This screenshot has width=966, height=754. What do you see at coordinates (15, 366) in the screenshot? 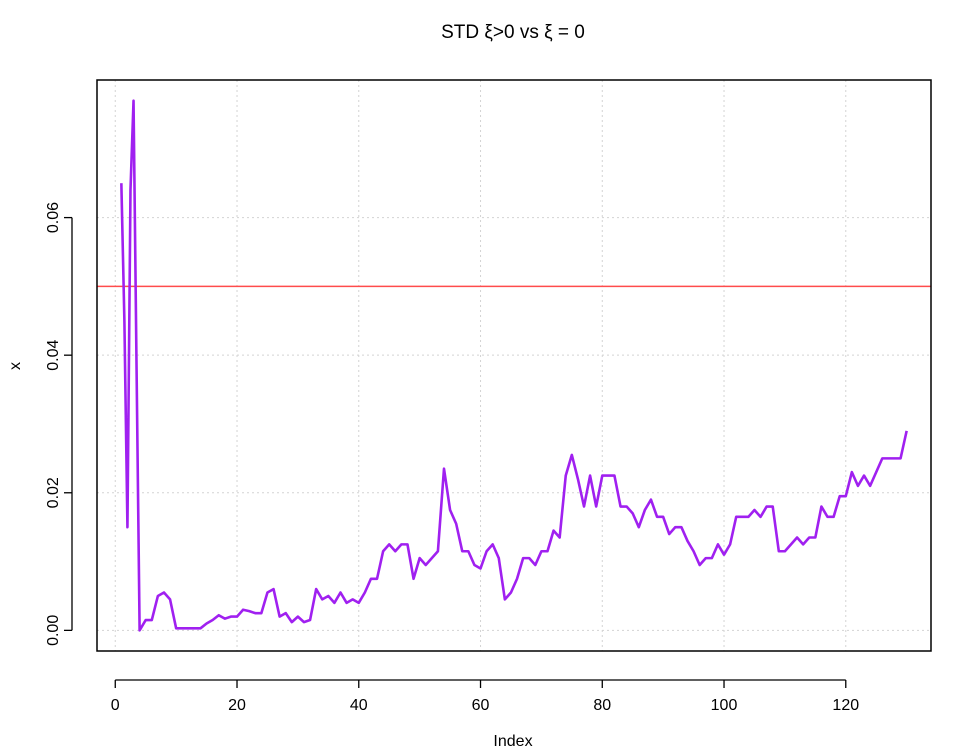
I see `y-axis-label: x` at bounding box center [15, 366].